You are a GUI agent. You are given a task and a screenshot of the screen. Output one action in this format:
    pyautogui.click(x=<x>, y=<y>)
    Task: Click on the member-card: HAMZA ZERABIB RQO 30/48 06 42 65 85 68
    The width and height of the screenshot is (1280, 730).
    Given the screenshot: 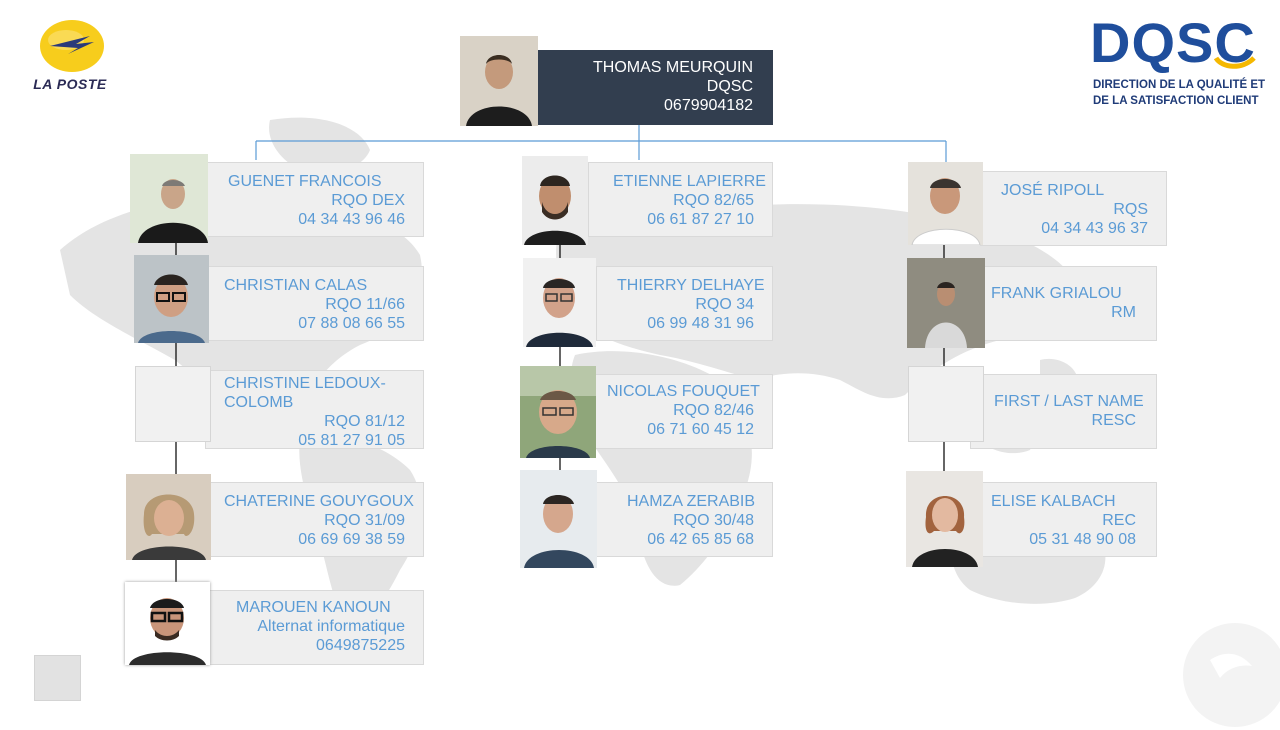 What is the action you would take?
    pyautogui.click(x=684, y=519)
    